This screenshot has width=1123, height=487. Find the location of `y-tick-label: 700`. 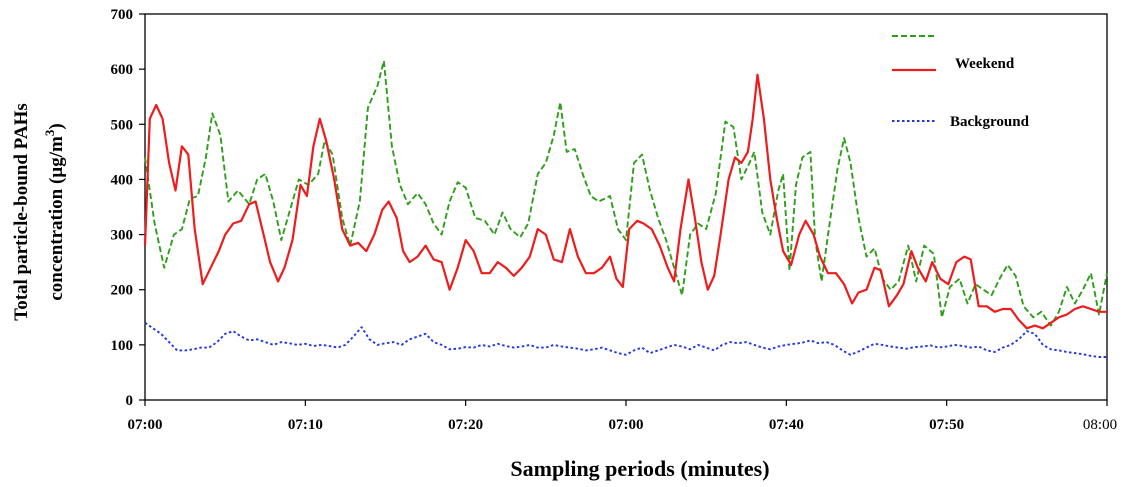

y-tick-label: 700 is located at coordinates (122, 15).